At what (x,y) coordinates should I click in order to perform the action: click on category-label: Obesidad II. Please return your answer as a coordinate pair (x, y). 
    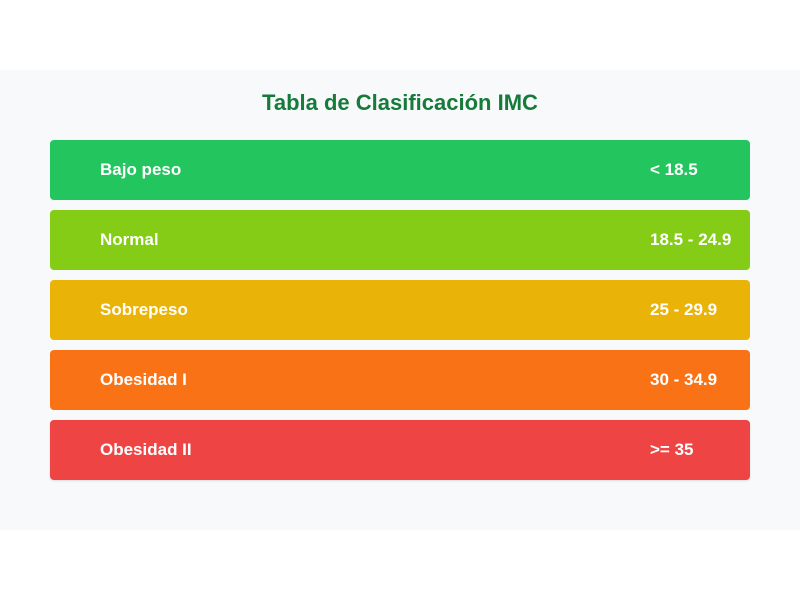
    Looking at the image, I should click on (146, 449).